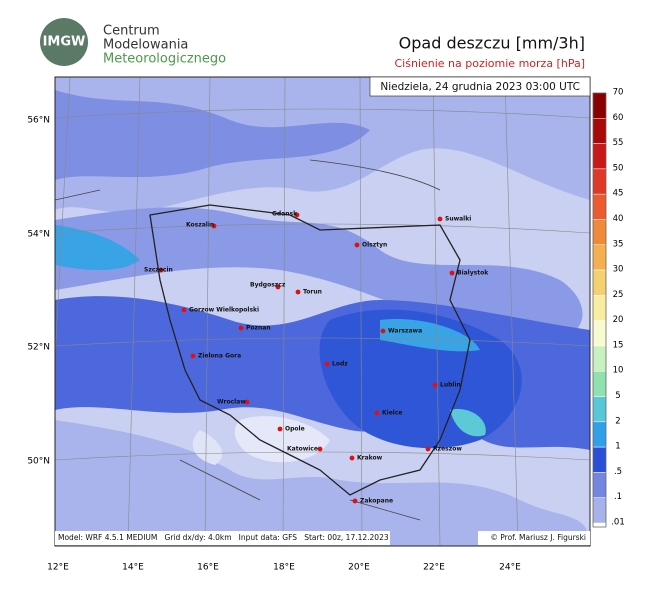 The width and height of the screenshot is (648, 614). Describe the element at coordinates (450, 385) in the screenshot. I see `city: Lublin` at that location.